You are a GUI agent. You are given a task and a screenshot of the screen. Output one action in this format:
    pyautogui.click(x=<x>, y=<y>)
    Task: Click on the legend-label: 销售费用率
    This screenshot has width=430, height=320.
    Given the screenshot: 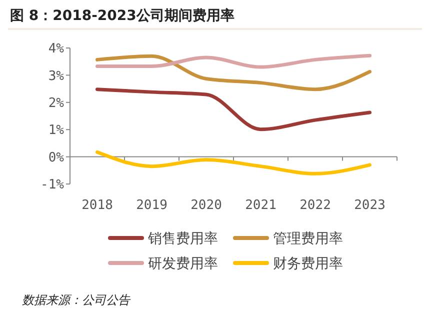 What is the action you would take?
    pyautogui.click(x=182, y=239)
    